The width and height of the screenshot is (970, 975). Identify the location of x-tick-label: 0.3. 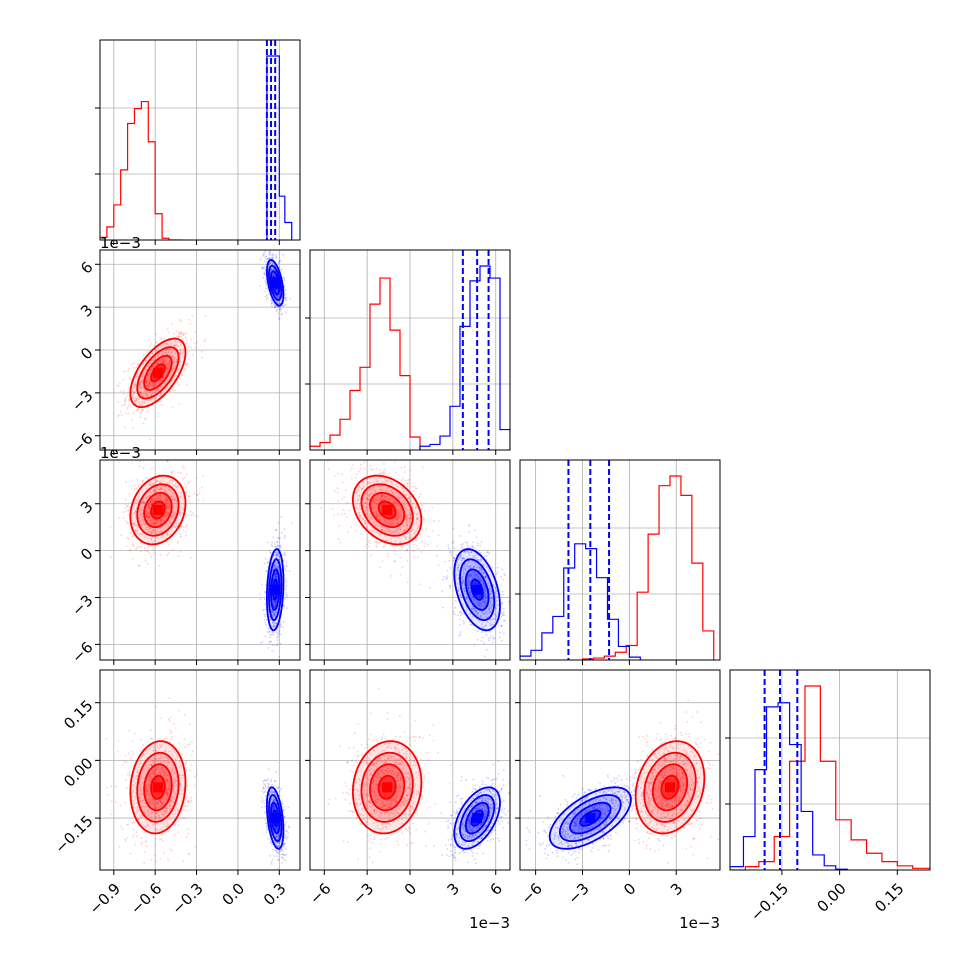
(275, 895).